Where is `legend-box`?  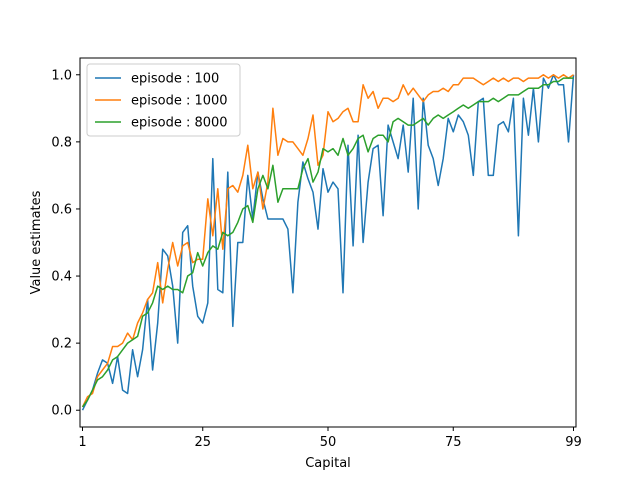 legend-box is located at coordinates (163, 100).